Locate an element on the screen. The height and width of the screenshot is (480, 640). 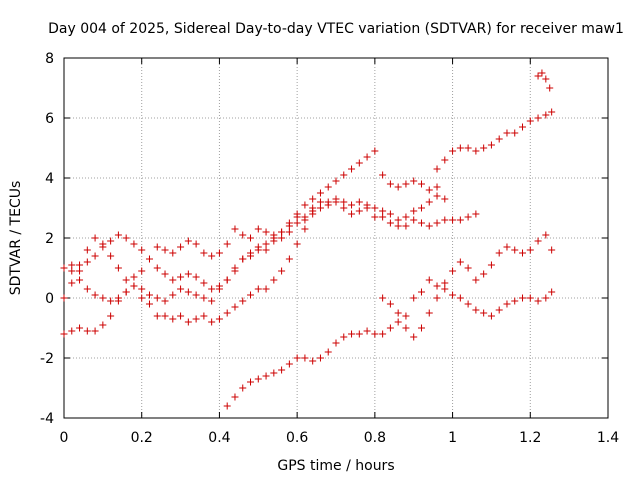
series-s3 is located at coordinates (254, 242).